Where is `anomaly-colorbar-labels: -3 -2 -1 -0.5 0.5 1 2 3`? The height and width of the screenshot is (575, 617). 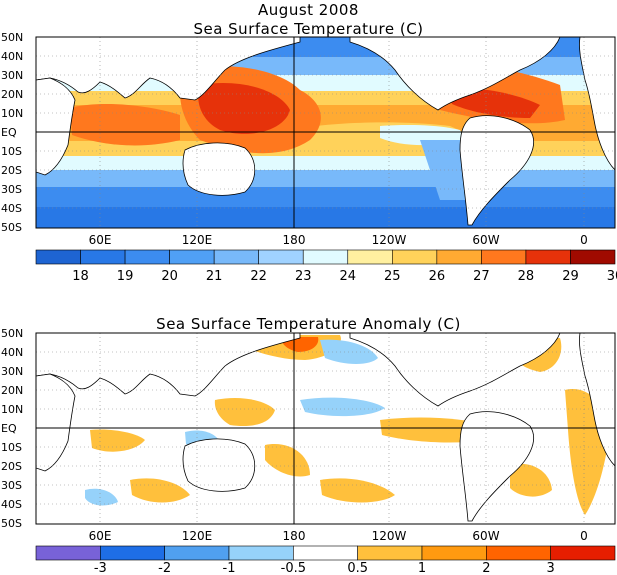 anomaly-colorbar-labels: -3 -2 -1 -0.5 0.5 1 2 3 is located at coordinates (324, 568).